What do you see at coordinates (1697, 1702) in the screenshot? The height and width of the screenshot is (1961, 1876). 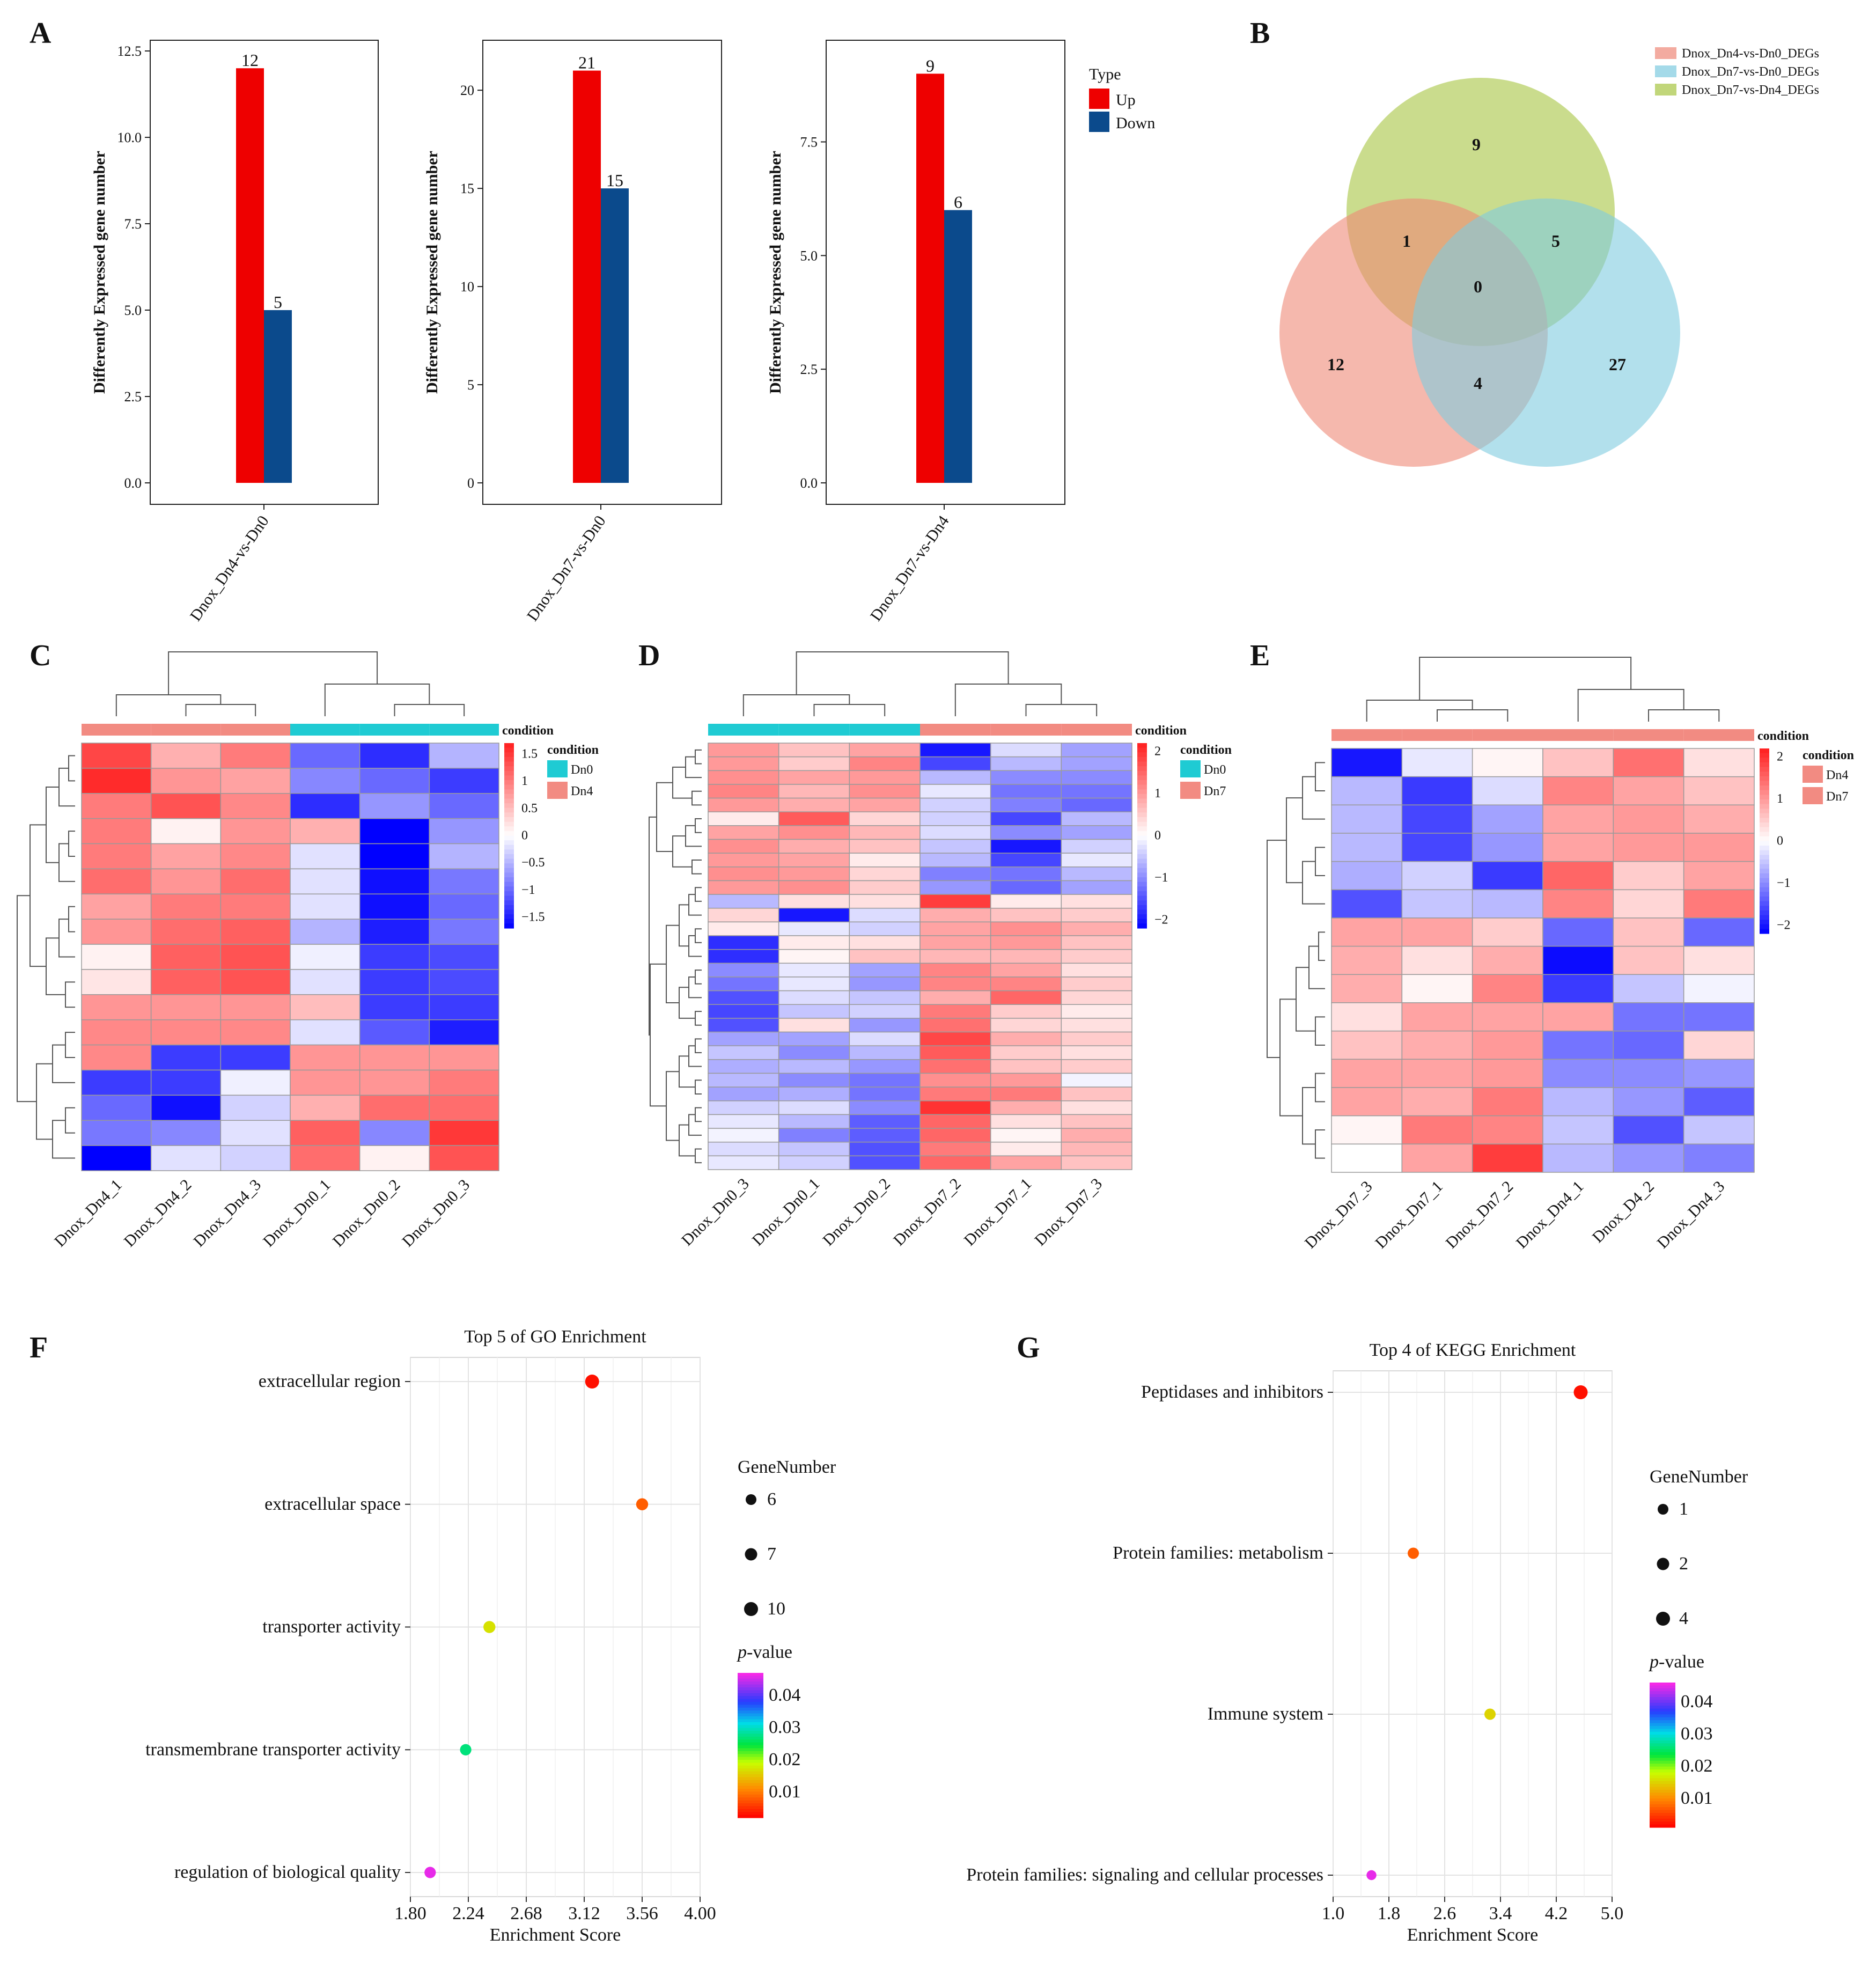 I see `color-legend-tick: 0.04` at bounding box center [1697, 1702].